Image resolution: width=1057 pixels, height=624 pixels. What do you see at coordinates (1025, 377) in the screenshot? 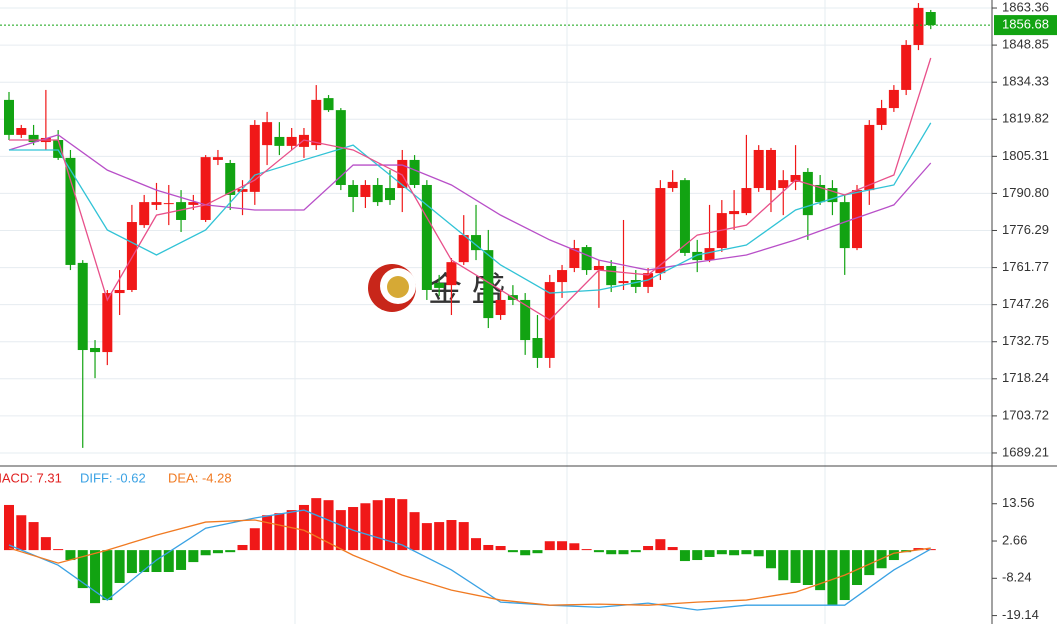
I see `y-tick-label: 1718.24` at bounding box center [1025, 377].